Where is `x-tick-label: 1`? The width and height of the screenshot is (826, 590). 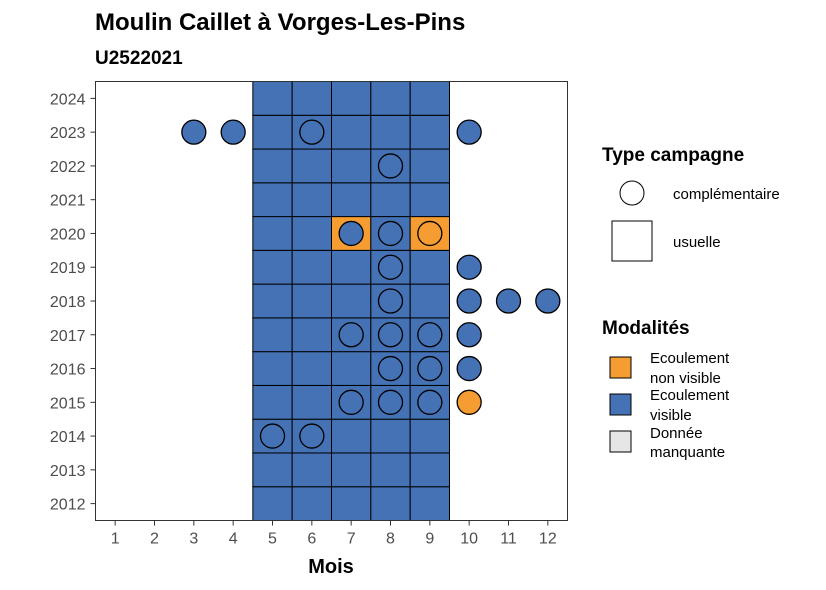
x-tick-label: 1 is located at coordinates (115, 539).